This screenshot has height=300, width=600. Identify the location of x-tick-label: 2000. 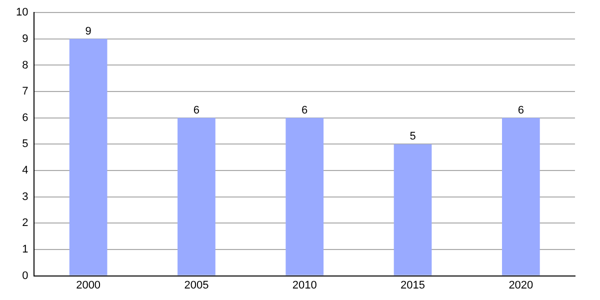
(88, 285).